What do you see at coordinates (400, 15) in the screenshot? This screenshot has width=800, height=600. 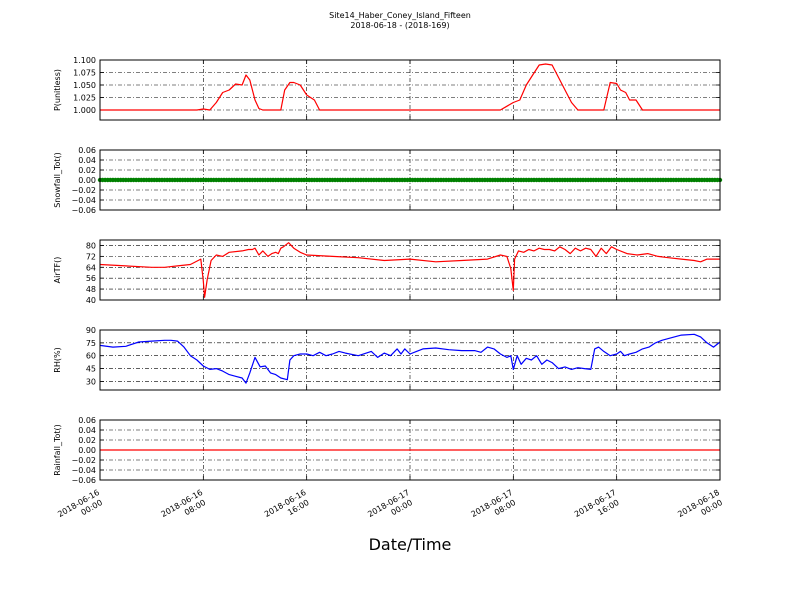 I see `chart-title: Site14_Haber_Coney_Island_Fifteen` at bounding box center [400, 15].